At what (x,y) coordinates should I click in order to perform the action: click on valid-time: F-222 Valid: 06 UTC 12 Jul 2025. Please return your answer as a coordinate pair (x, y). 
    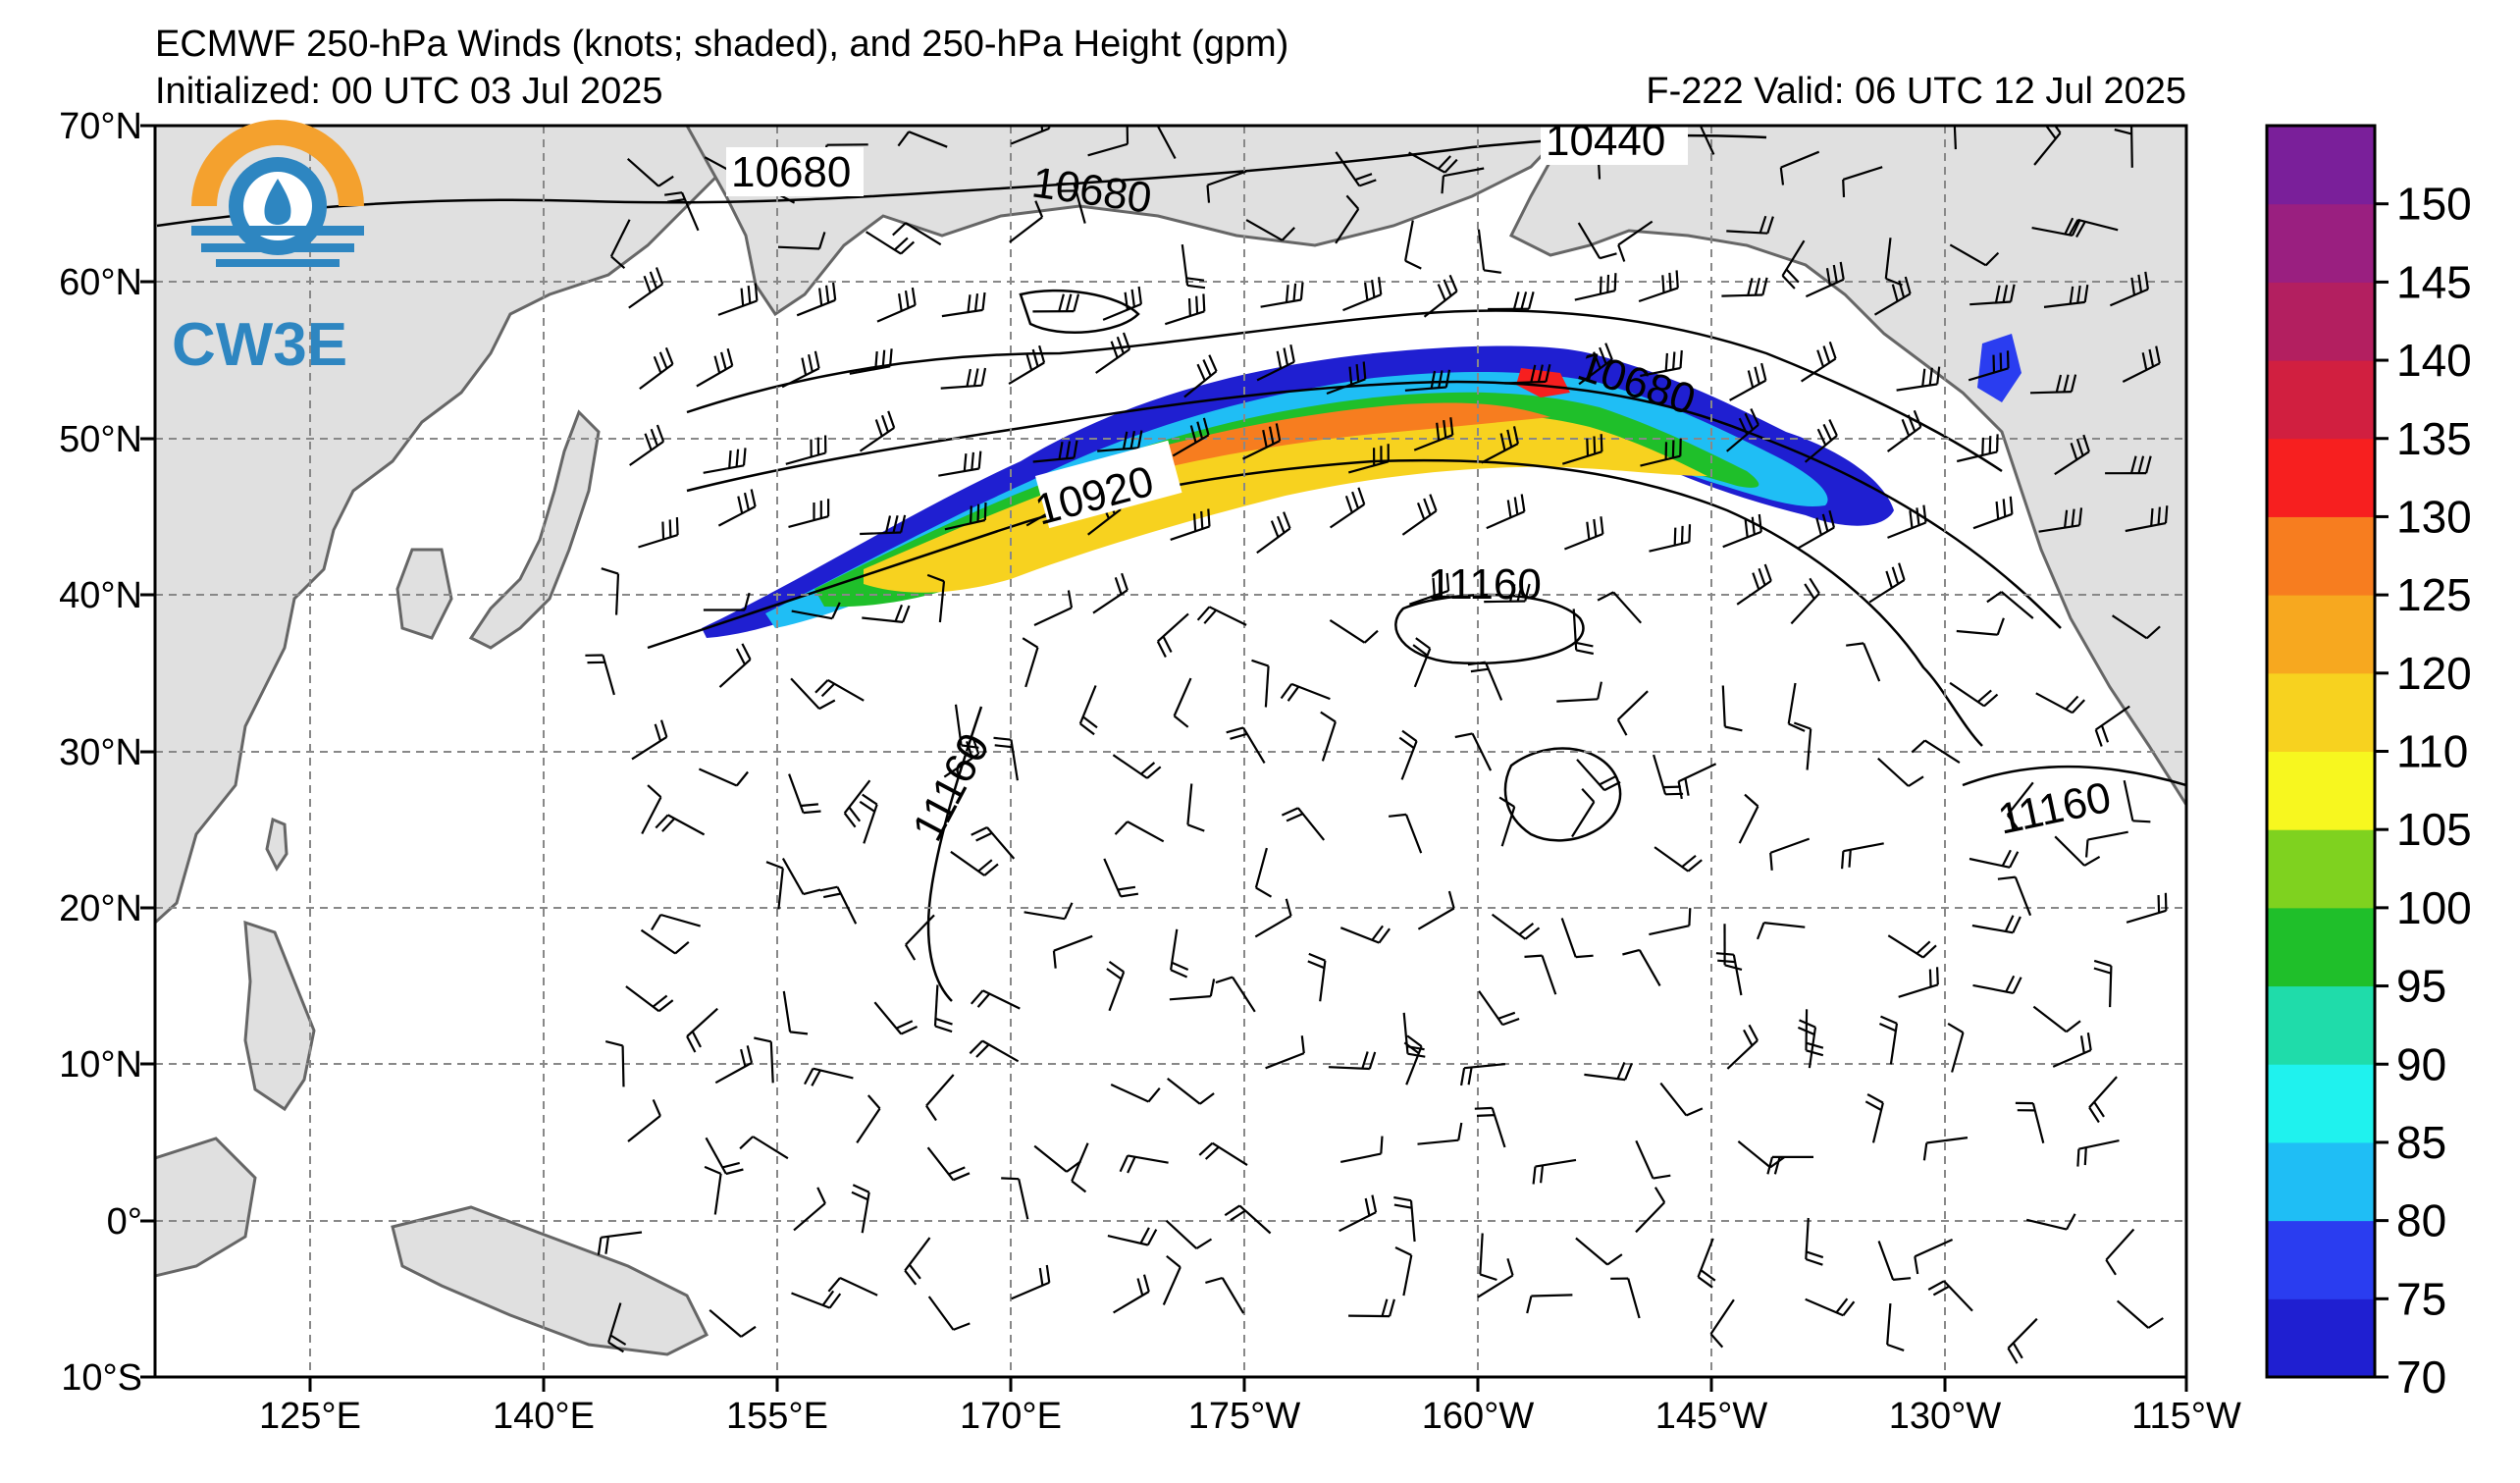
    Looking at the image, I should click on (1916, 91).